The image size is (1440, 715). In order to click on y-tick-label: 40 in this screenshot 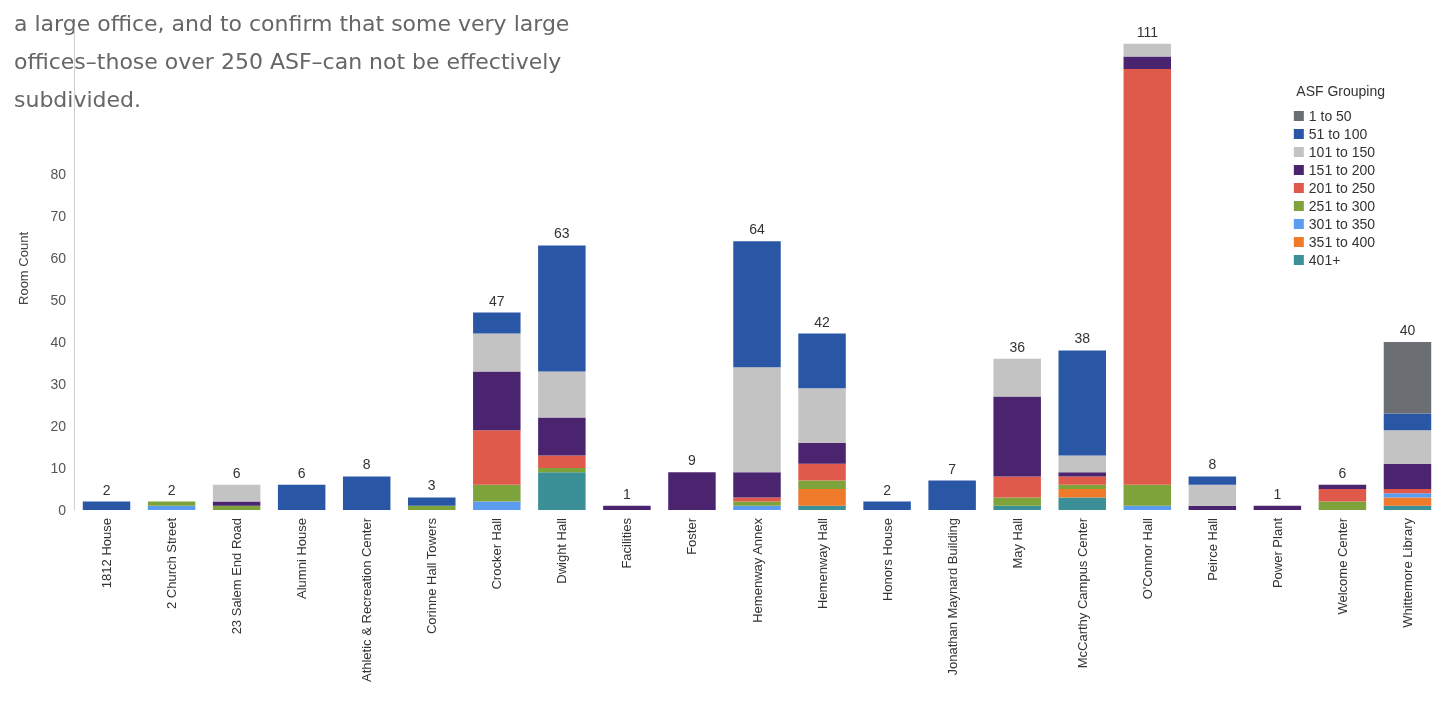, I will do `click(58, 342)`.